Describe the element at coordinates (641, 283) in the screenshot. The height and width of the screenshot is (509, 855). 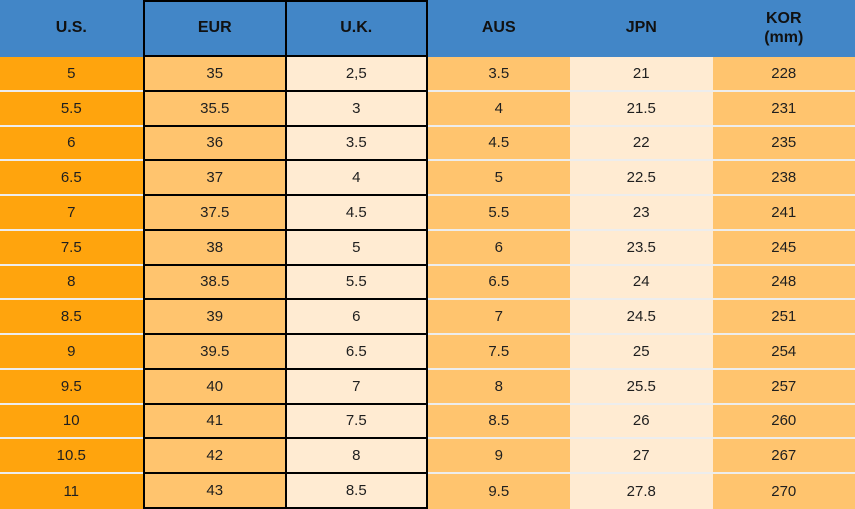
I see `cell-jpn-row-7: 24` at that location.